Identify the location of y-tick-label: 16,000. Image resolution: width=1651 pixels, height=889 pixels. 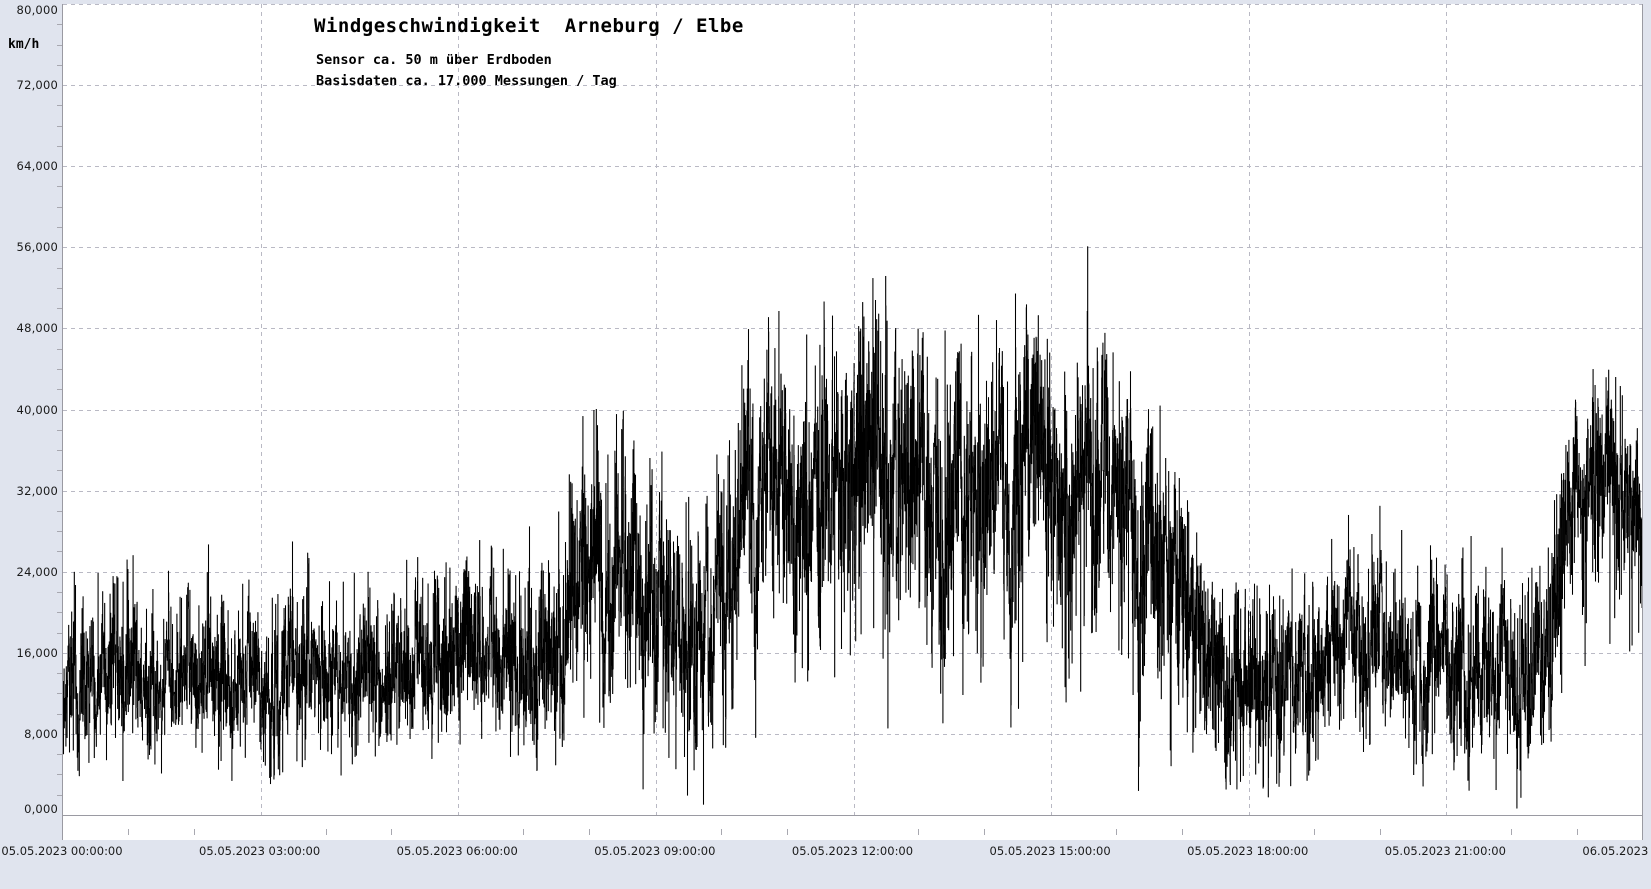
(37, 652).